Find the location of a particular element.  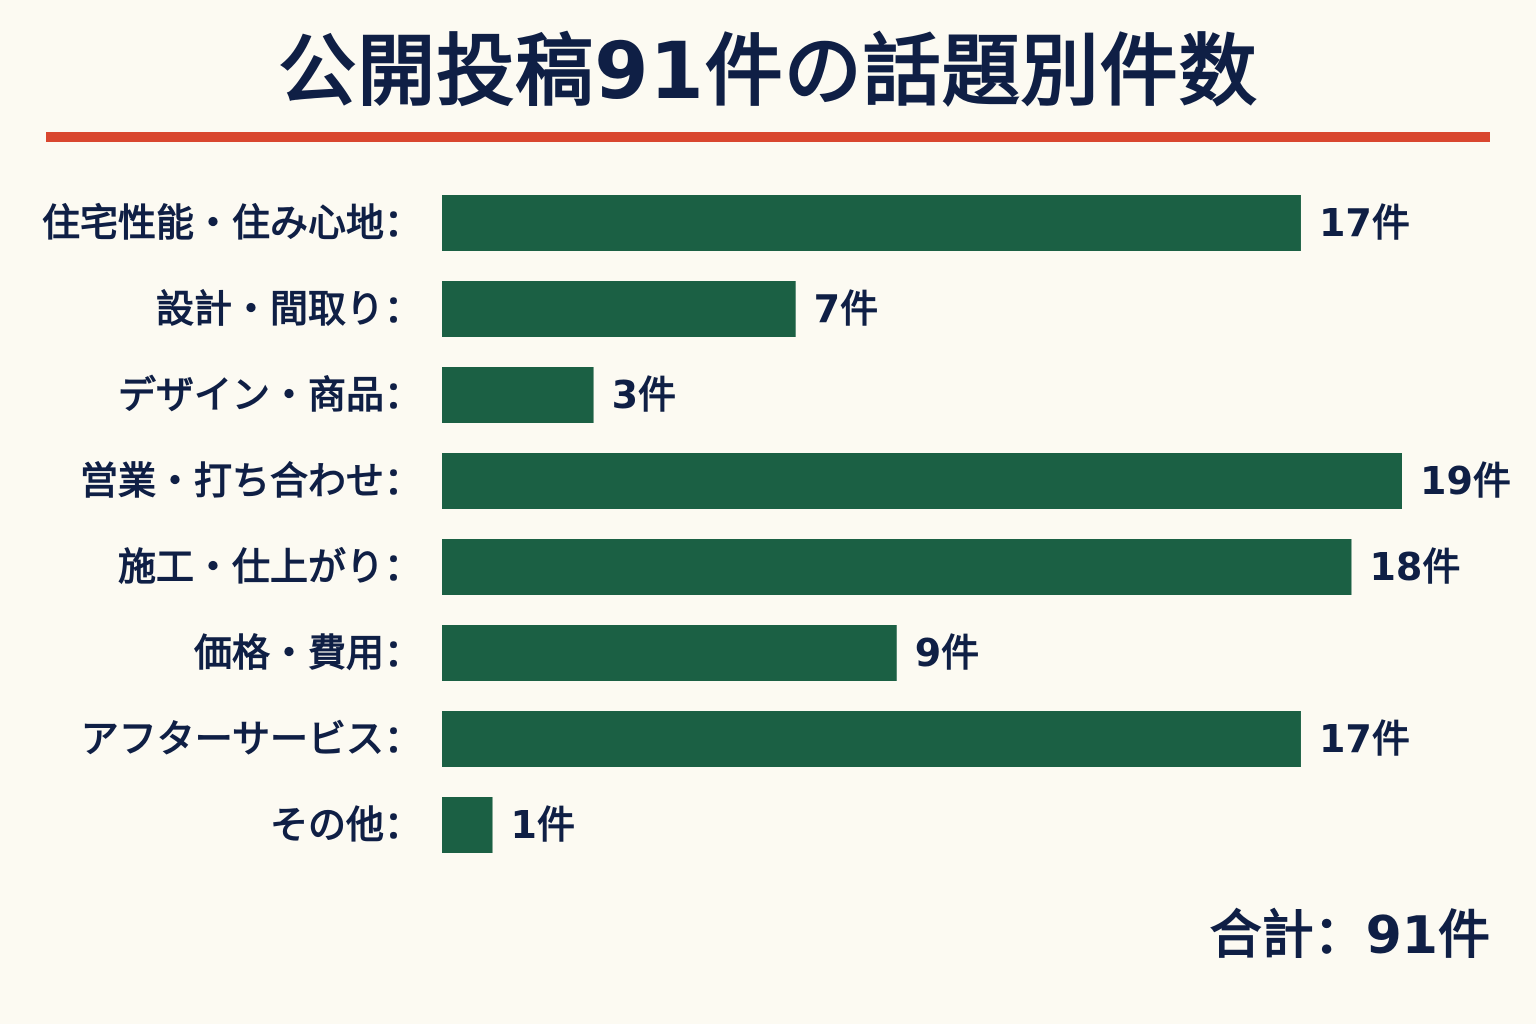

title-underline is located at coordinates (768, 137).